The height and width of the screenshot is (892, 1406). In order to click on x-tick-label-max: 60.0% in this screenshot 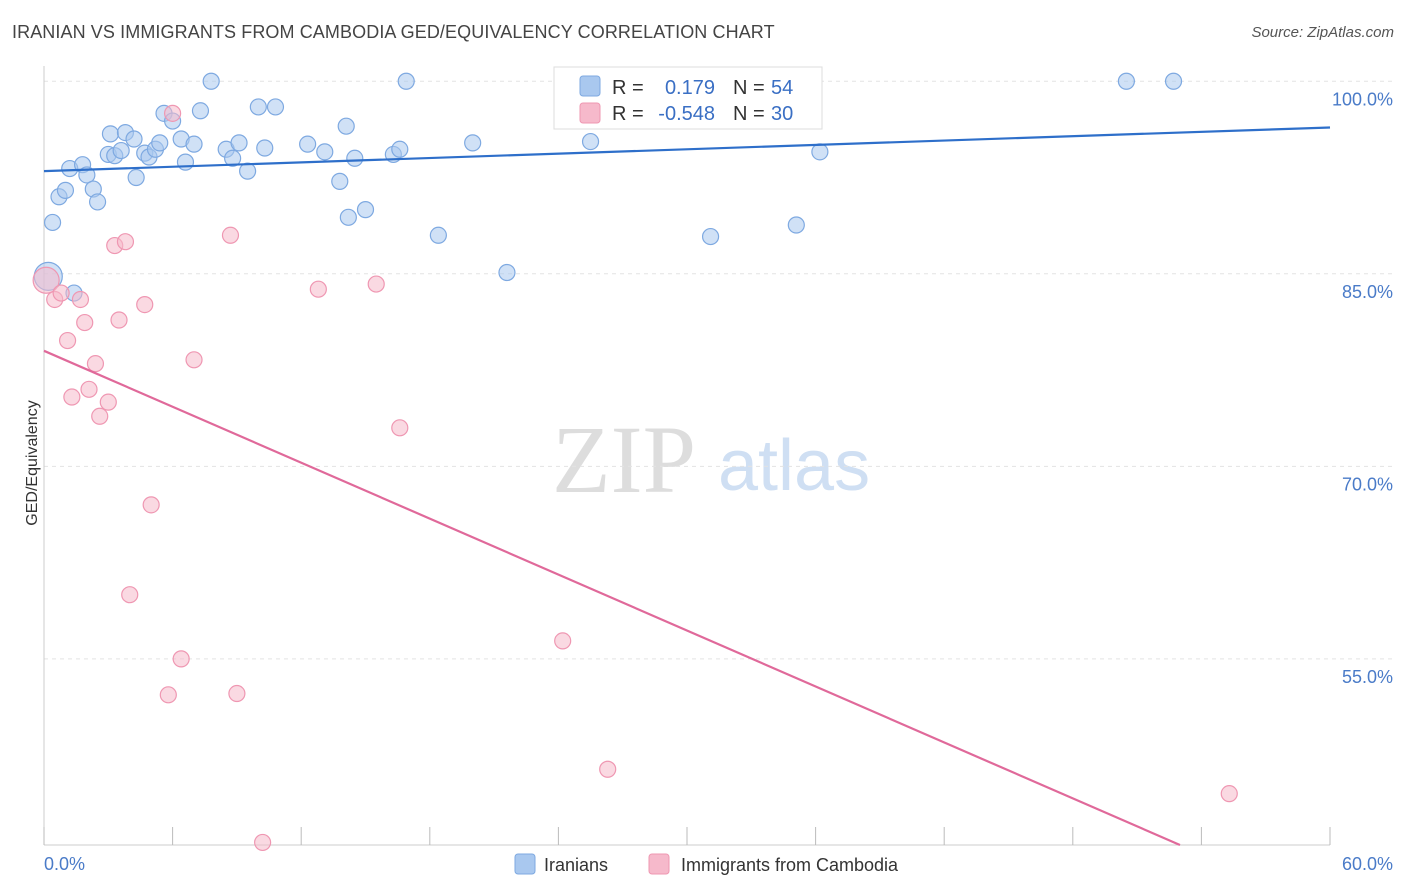, I will do `click(1367, 864)`.